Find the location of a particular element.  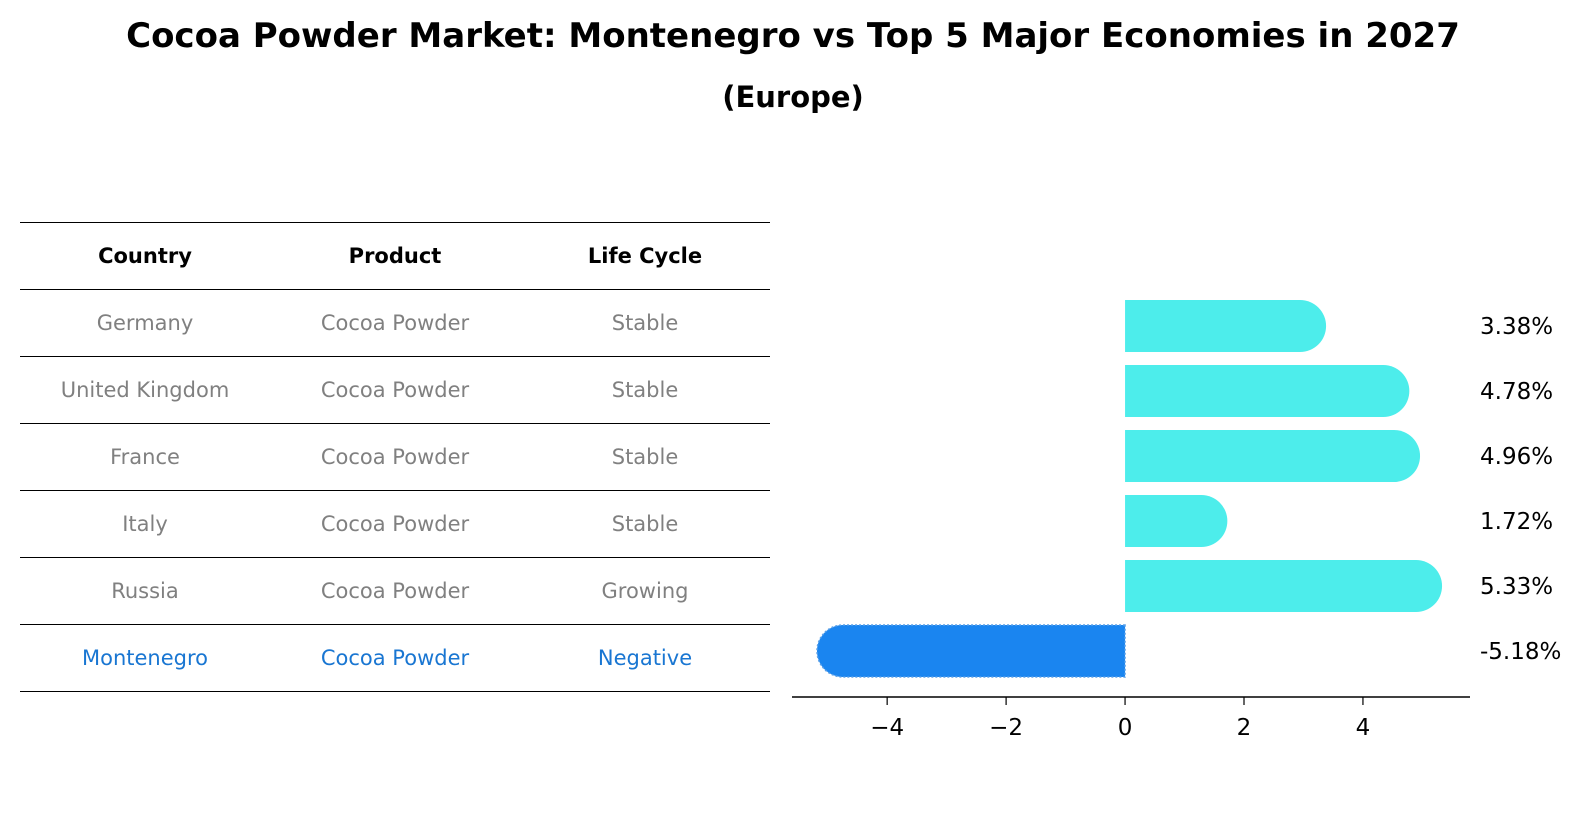

chart-subtitle: (Europe) is located at coordinates (793, 97).